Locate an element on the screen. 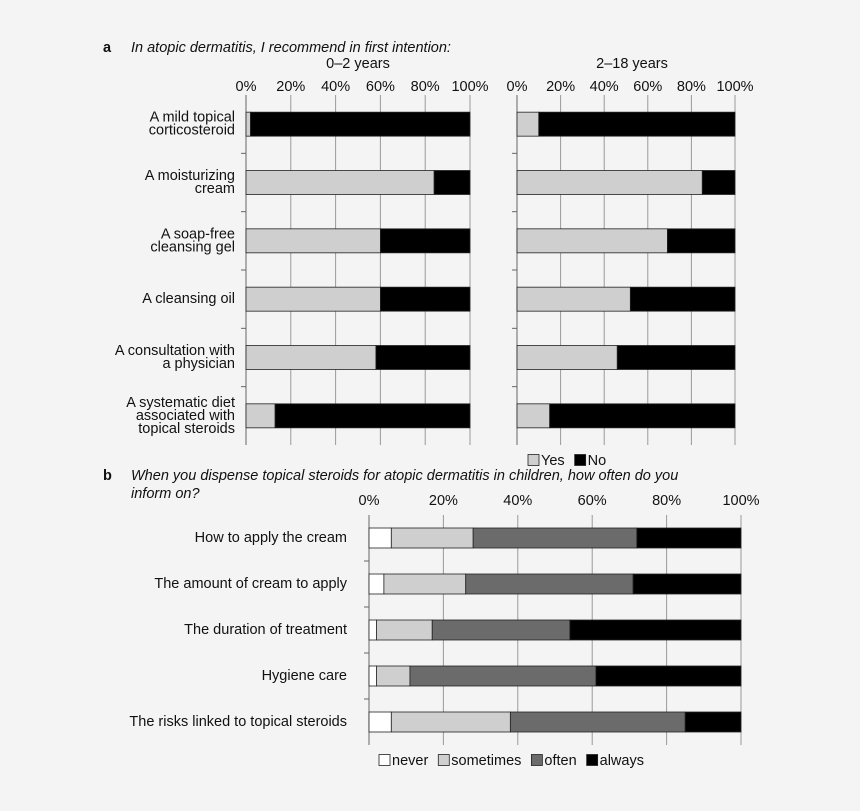  legend-label: always is located at coordinates (622, 761).